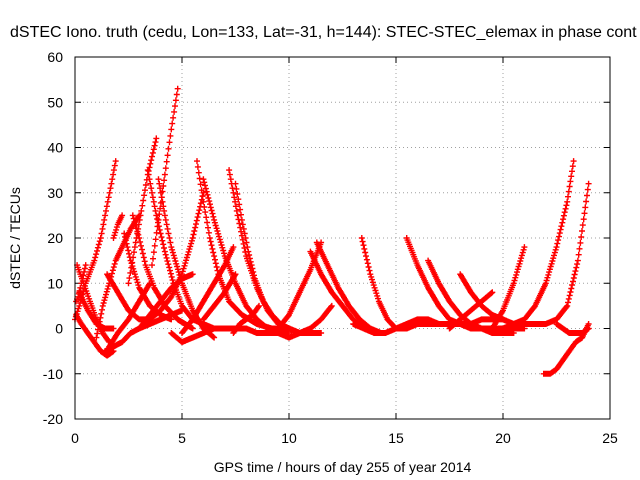 This screenshot has height=480, width=640. I want to click on y-tick-labels: -20 -10 0 10 20 30 40 50 60, so click(53, 238).